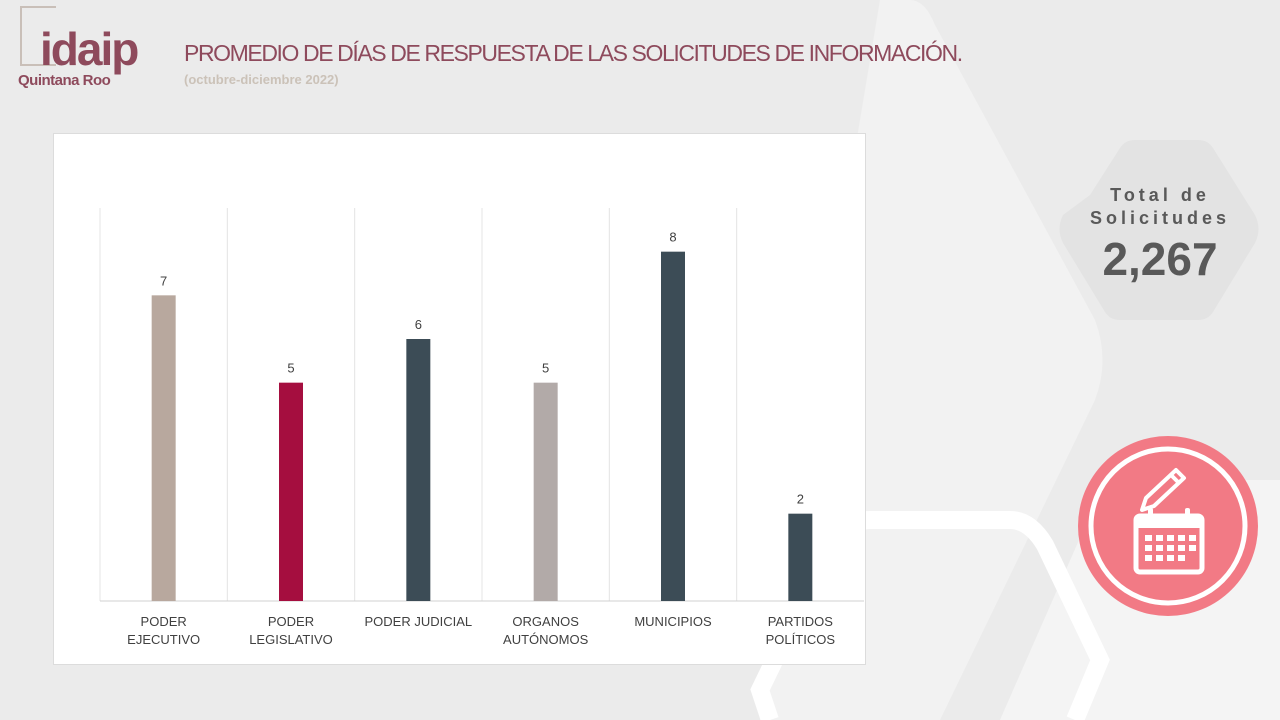 This screenshot has width=1280, height=720. I want to click on category-label: PARTIDOS, so click(801, 621).